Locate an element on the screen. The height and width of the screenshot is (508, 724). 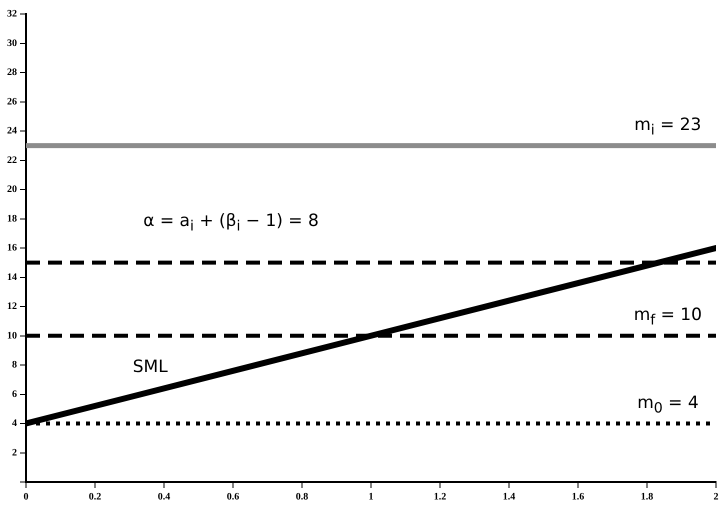
y-tick-label: 4 is located at coordinates (14, 424).